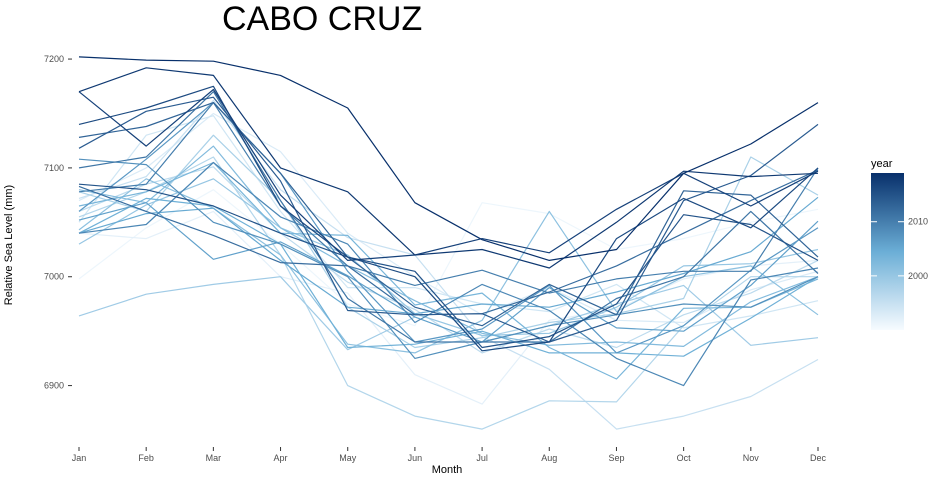  I want to click on y-axis: 6900 7000 7100 7200, so click(58, 222).